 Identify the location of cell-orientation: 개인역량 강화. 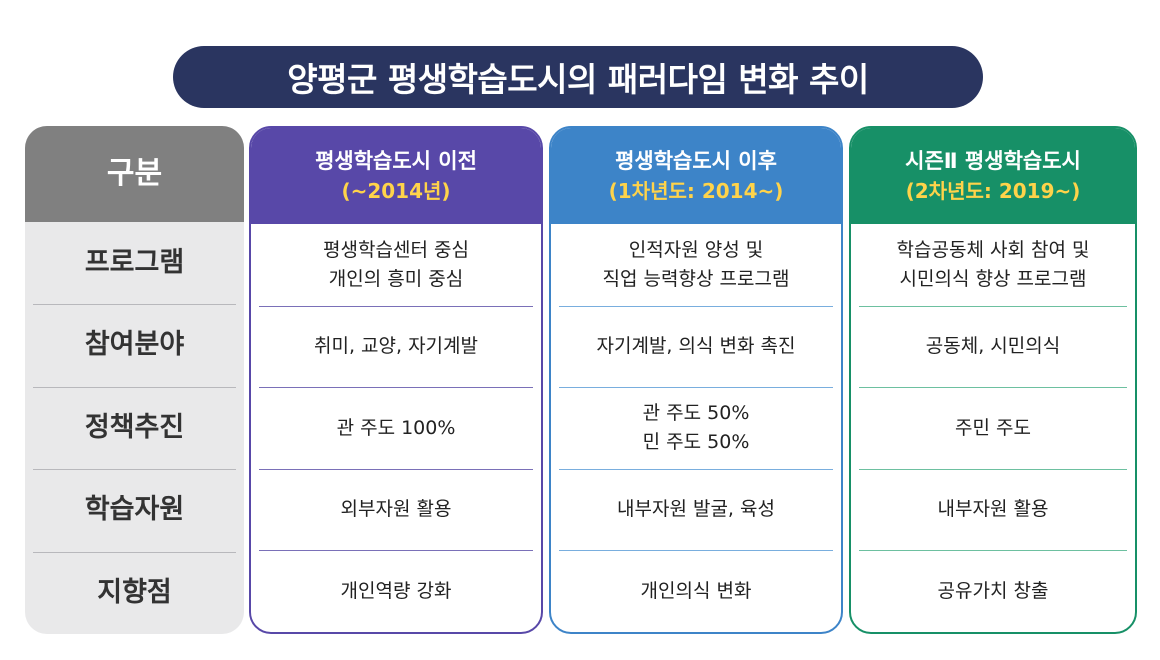
(396, 591).